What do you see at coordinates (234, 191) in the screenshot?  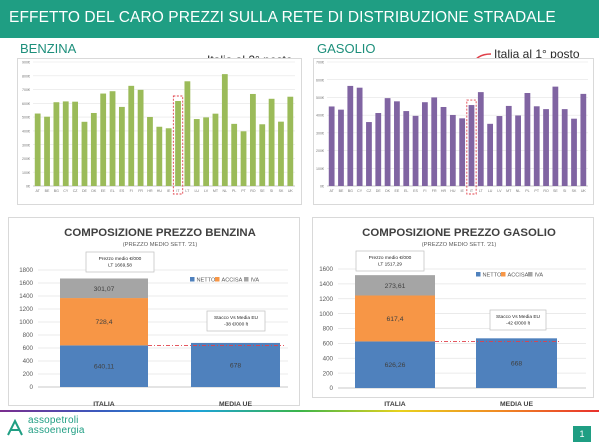 I see `x-tick-label: PL` at bounding box center [234, 191].